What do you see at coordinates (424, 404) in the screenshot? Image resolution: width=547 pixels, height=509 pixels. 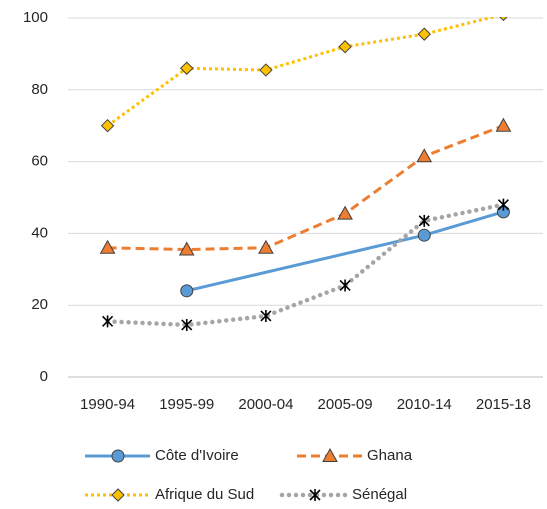 I see `x-tick-label: 2010-14` at bounding box center [424, 404].